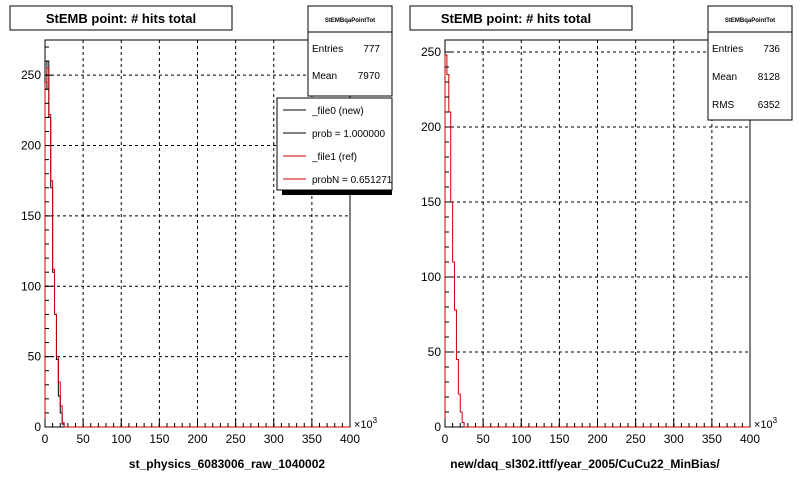 Image resolution: width=800 pixels, height=480 pixels. I want to click on legend-entry-prob: prob = 1.000000, so click(349, 134).